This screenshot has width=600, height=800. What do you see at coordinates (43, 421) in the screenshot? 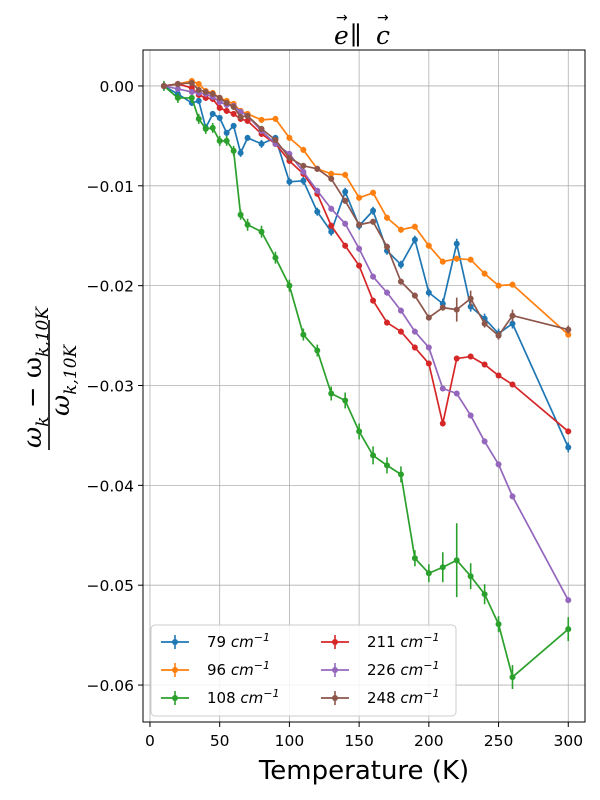
I see `ylabel-num-sub1: k` at bounding box center [43, 421].